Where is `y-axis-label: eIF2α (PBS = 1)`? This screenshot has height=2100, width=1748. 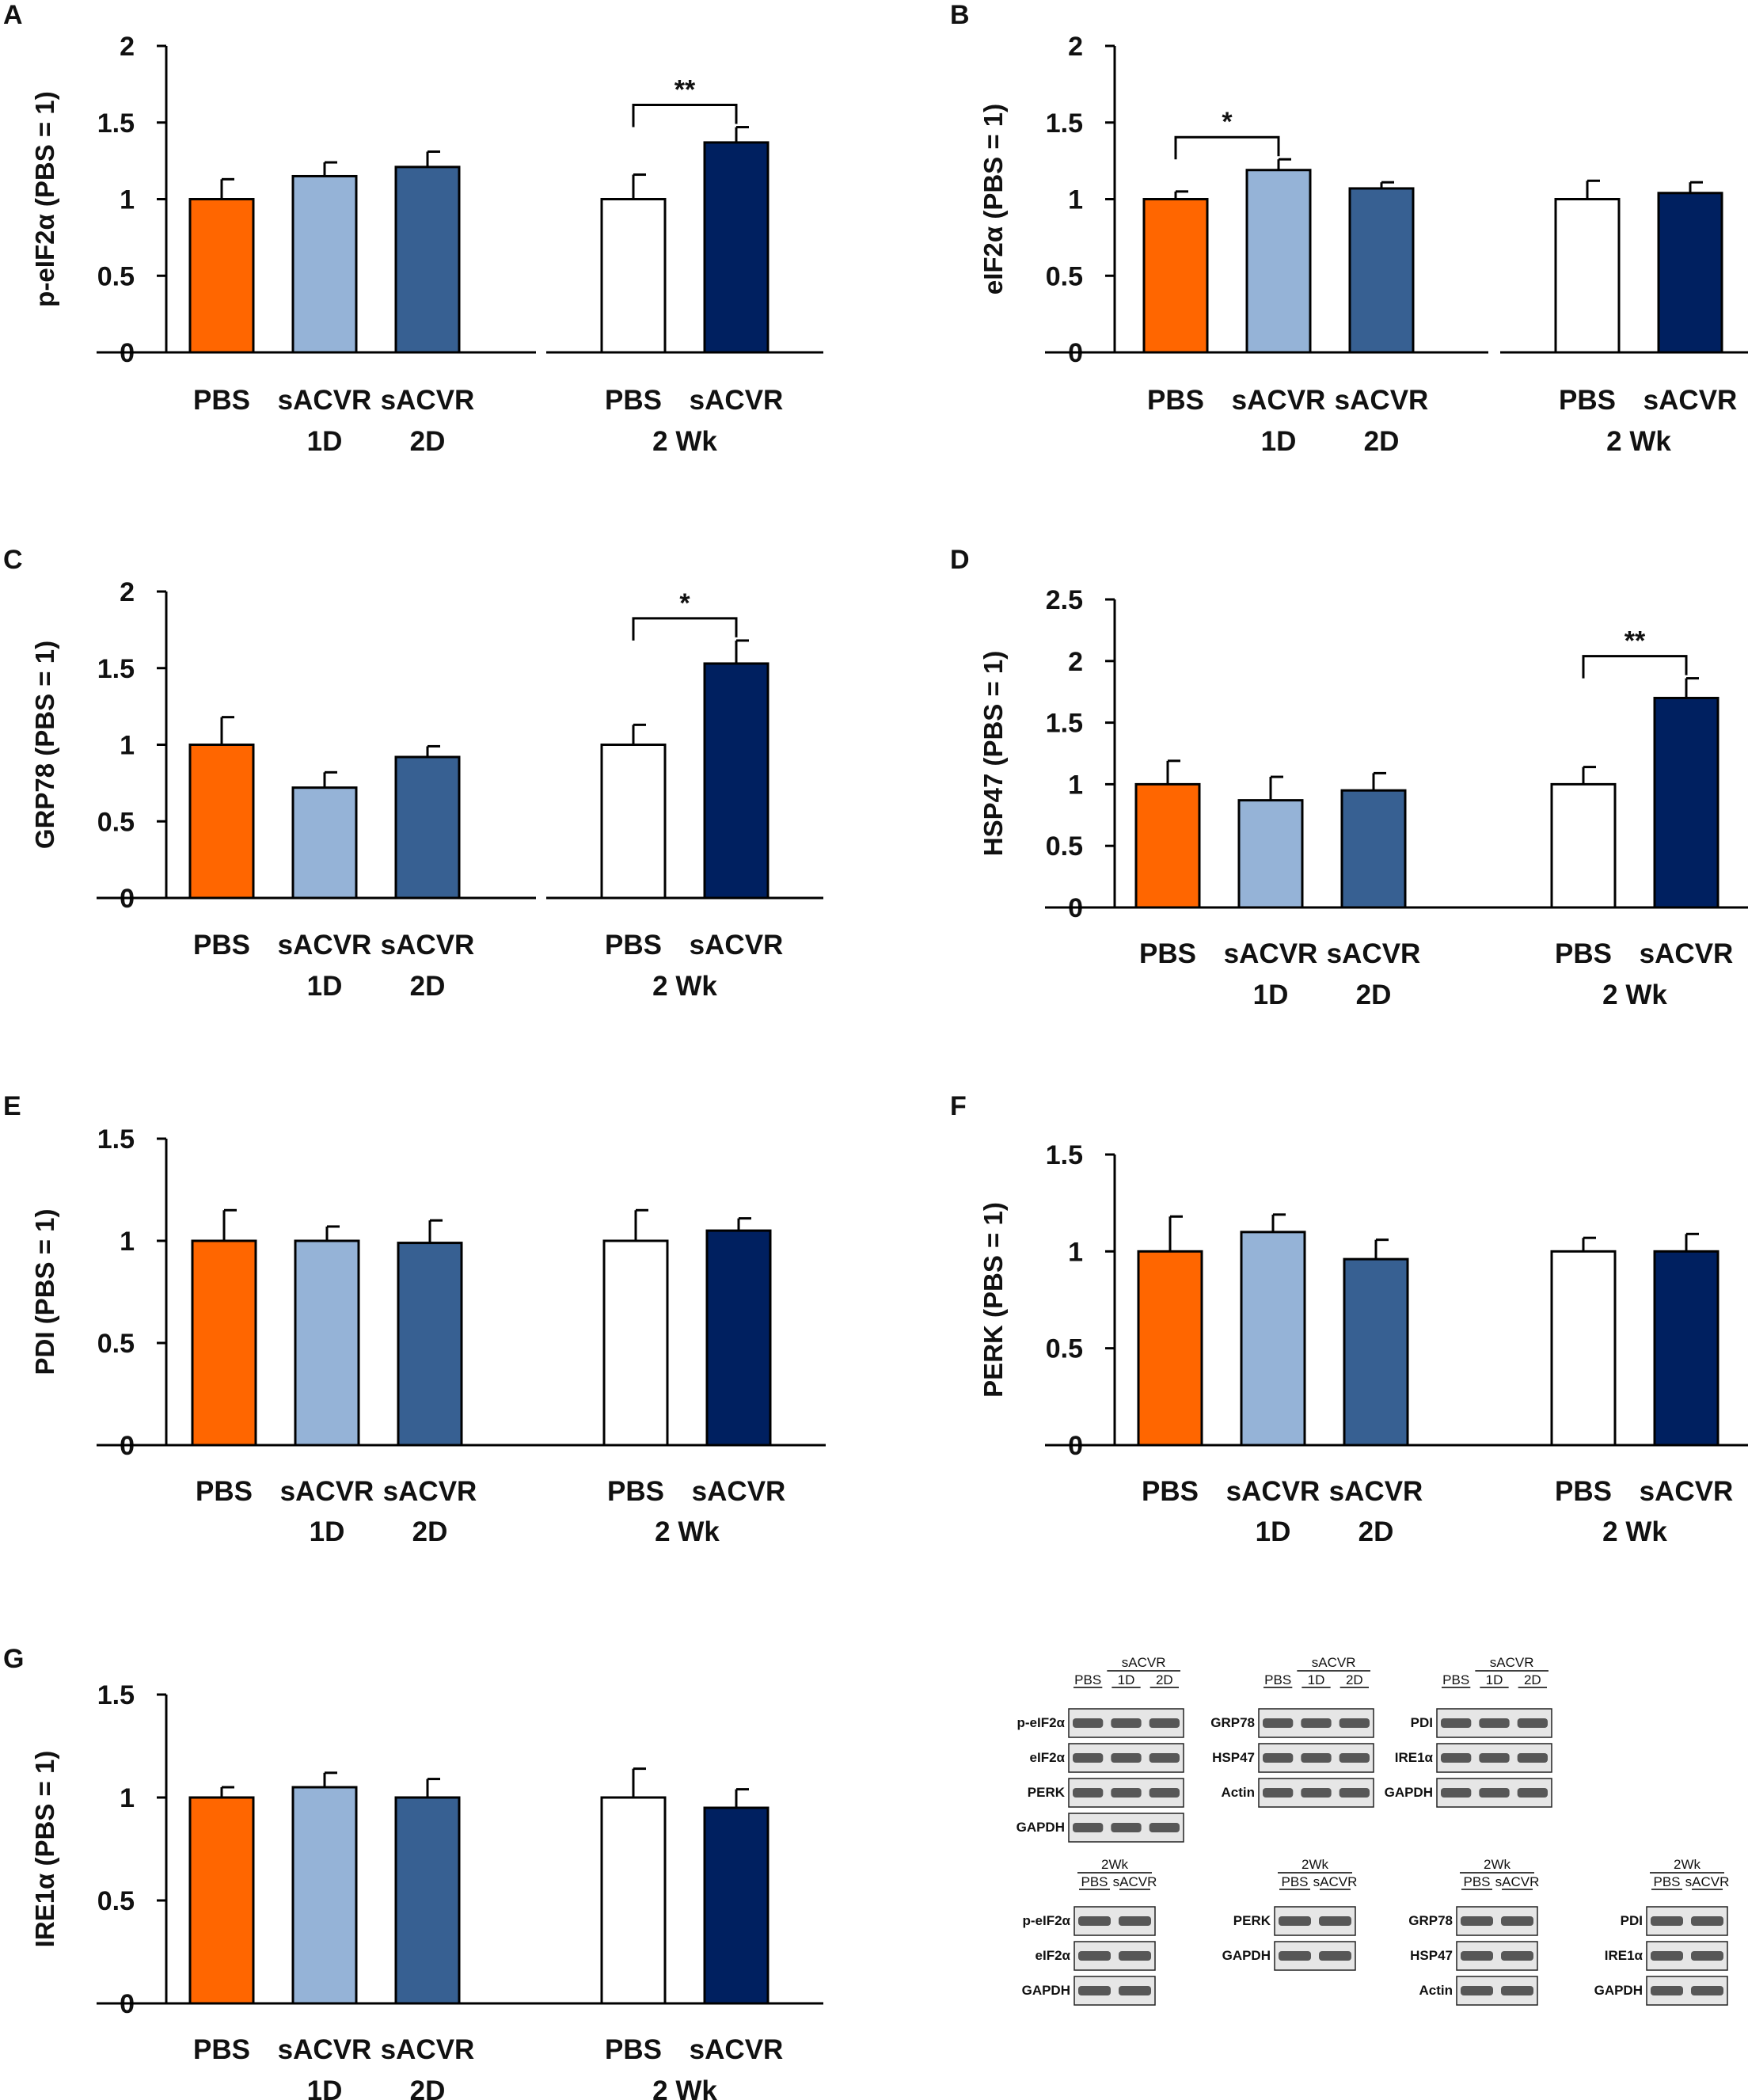
y-axis-label: eIF2α (PBS = 1) is located at coordinates (993, 199).